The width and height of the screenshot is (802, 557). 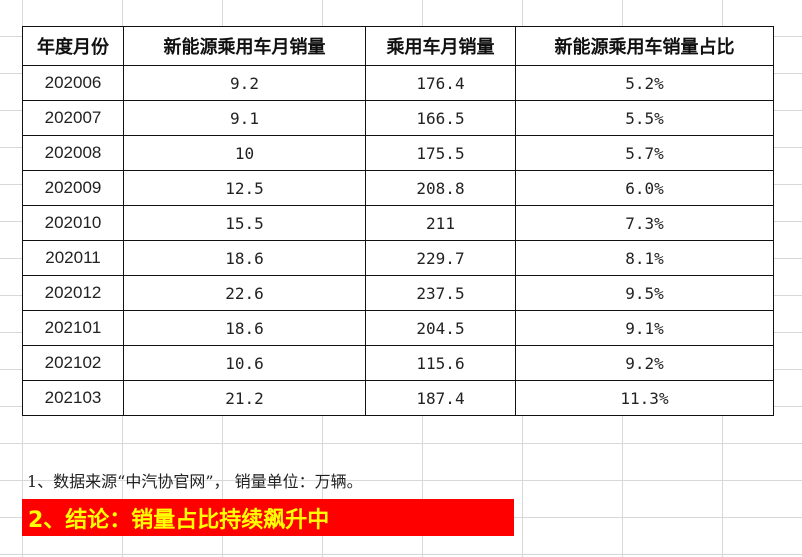 I want to click on table-row: 202007 9.1 166.5 5.5%, so click(x=398, y=118).